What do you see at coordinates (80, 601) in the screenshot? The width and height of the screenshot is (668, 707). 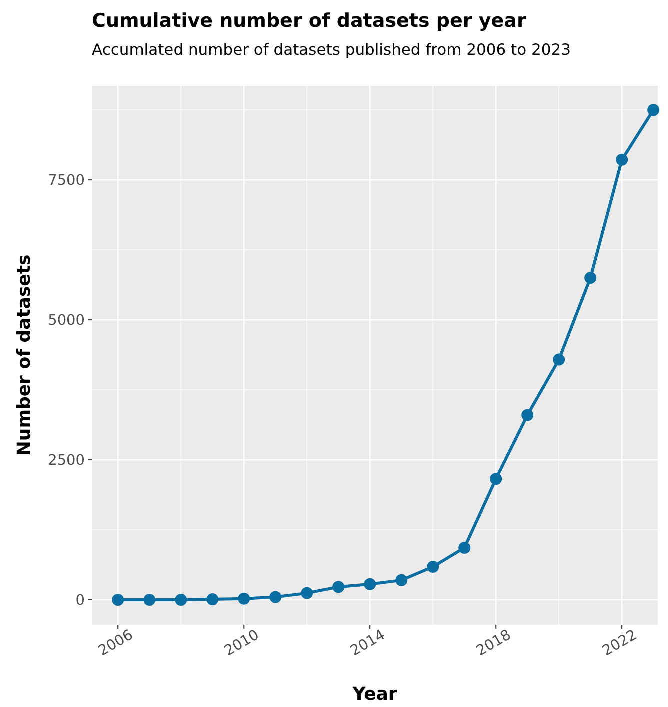 I see `y-tick-label: 0` at bounding box center [80, 601].